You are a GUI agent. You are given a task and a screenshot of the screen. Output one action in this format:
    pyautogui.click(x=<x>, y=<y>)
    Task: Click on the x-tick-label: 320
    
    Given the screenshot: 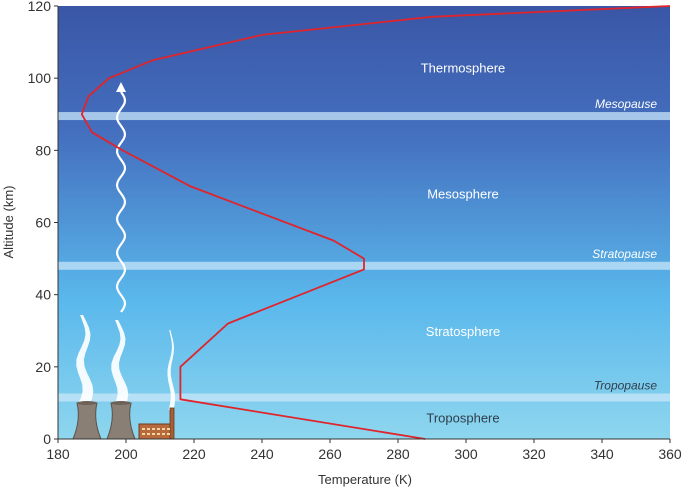 What is the action you would take?
    pyautogui.click(x=534, y=454)
    